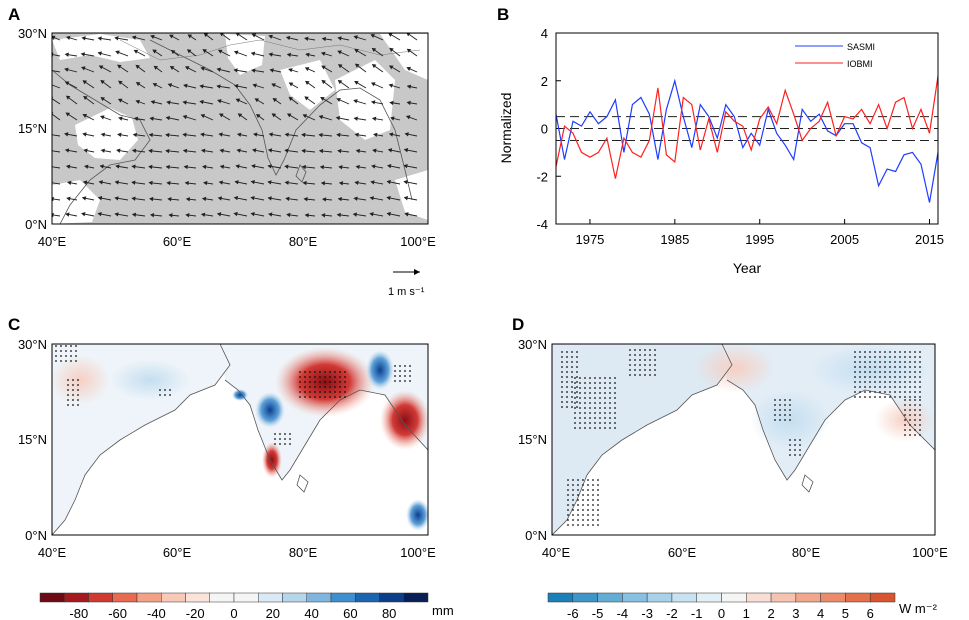  What do you see at coordinates (76, 202) in the screenshot?
I see `panel-a-unshaded-region` at bounding box center [76, 202].